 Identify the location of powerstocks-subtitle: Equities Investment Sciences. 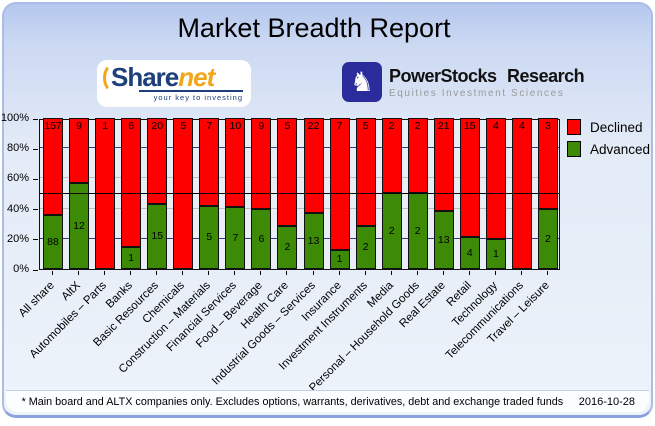
(477, 93).